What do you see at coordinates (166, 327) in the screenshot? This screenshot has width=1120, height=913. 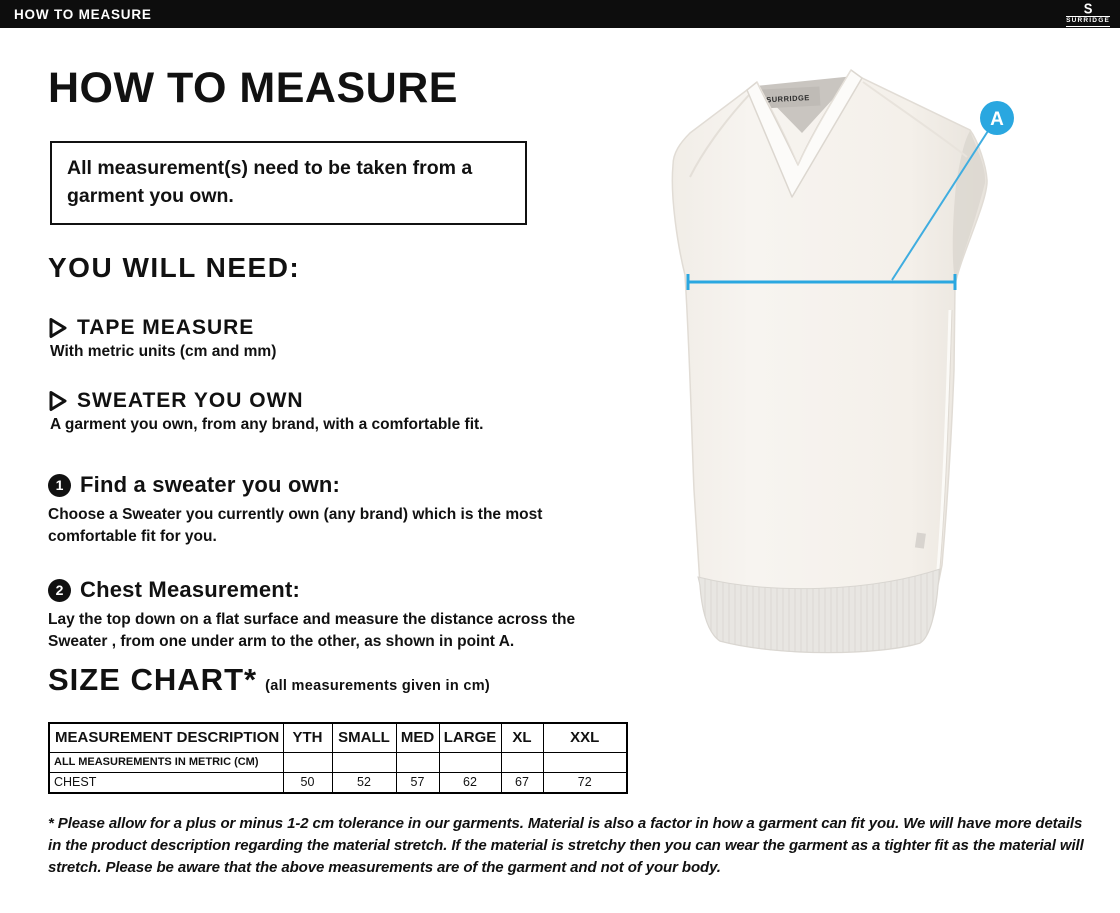 I see `need-item-label: TAPE MEASURE` at bounding box center [166, 327].